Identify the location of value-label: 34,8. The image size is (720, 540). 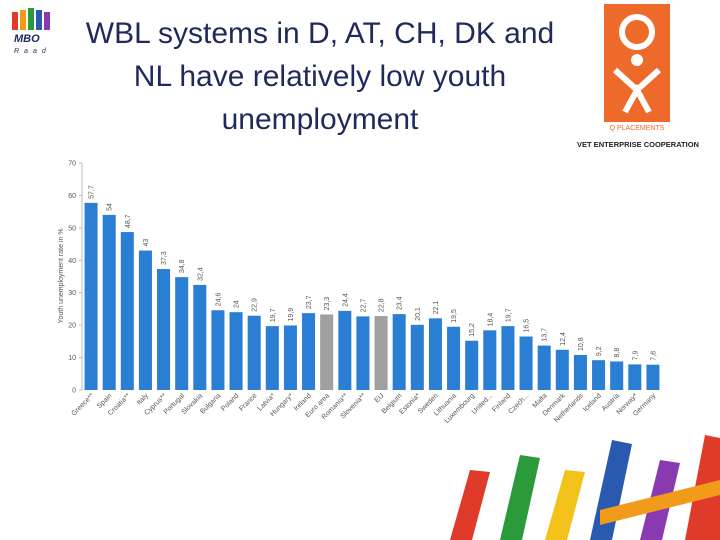
(182, 266).